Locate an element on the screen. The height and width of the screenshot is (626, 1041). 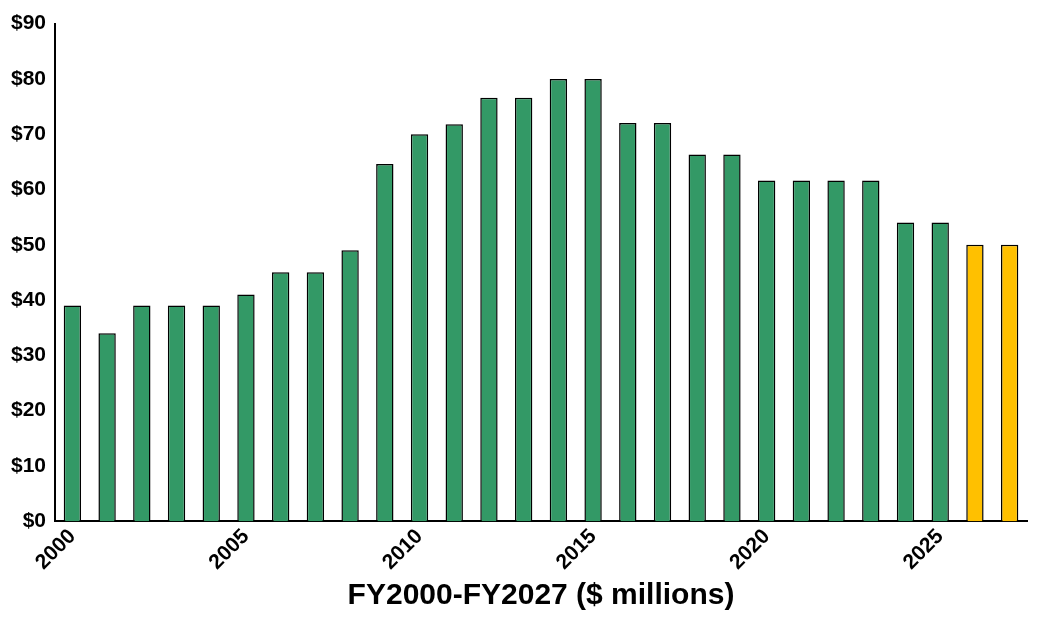
y-tick-label: $70 is located at coordinates (28, 132).